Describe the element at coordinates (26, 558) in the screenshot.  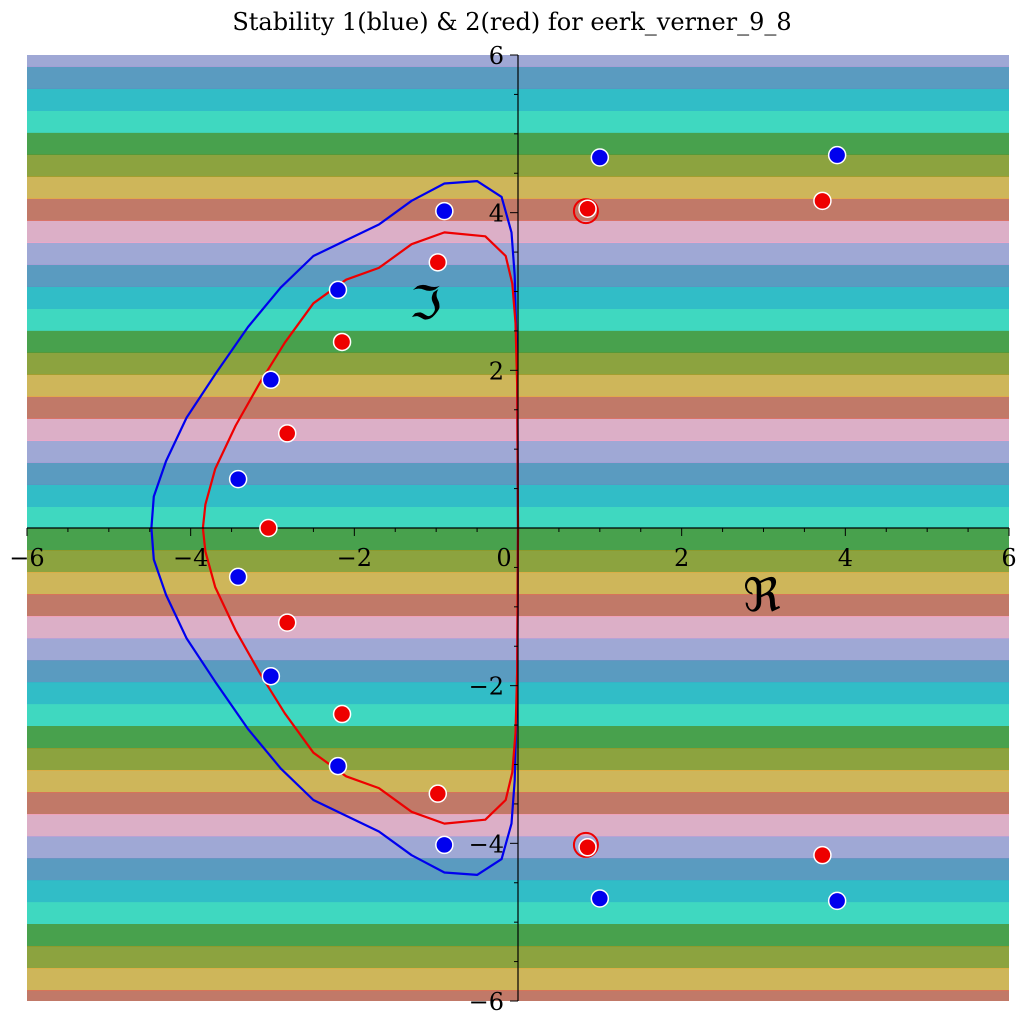
I see `x-tick-label: −6` at that location.